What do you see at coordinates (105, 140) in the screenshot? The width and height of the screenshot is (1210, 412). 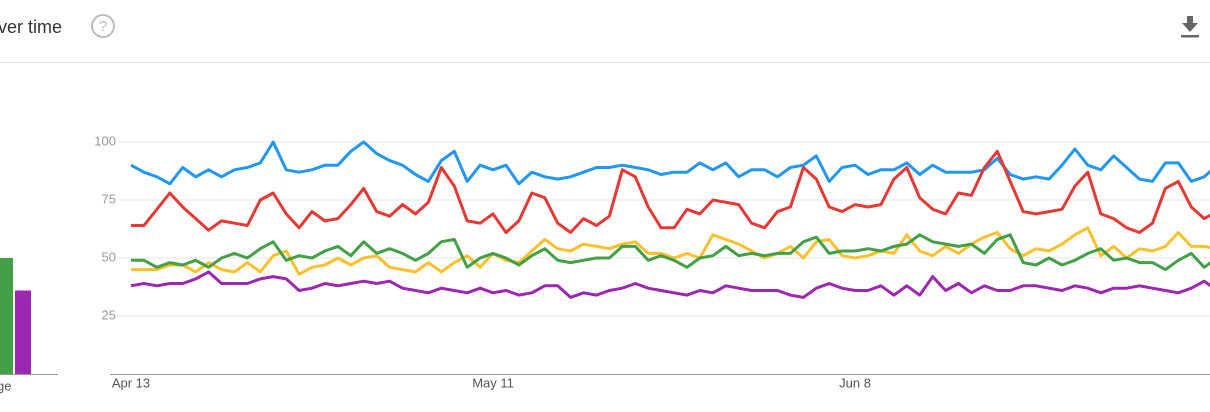 I see `y-tick-label: 100` at bounding box center [105, 140].